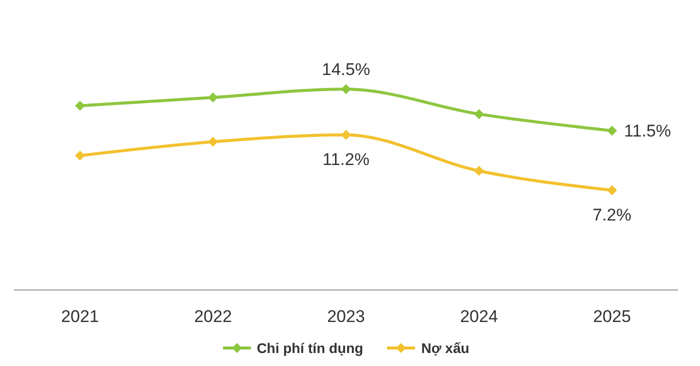 The height and width of the screenshot is (366, 700). What do you see at coordinates (213, 316) in the screenshot?
I see `x-tick-label: 2022` at bounding box center [213, 316].